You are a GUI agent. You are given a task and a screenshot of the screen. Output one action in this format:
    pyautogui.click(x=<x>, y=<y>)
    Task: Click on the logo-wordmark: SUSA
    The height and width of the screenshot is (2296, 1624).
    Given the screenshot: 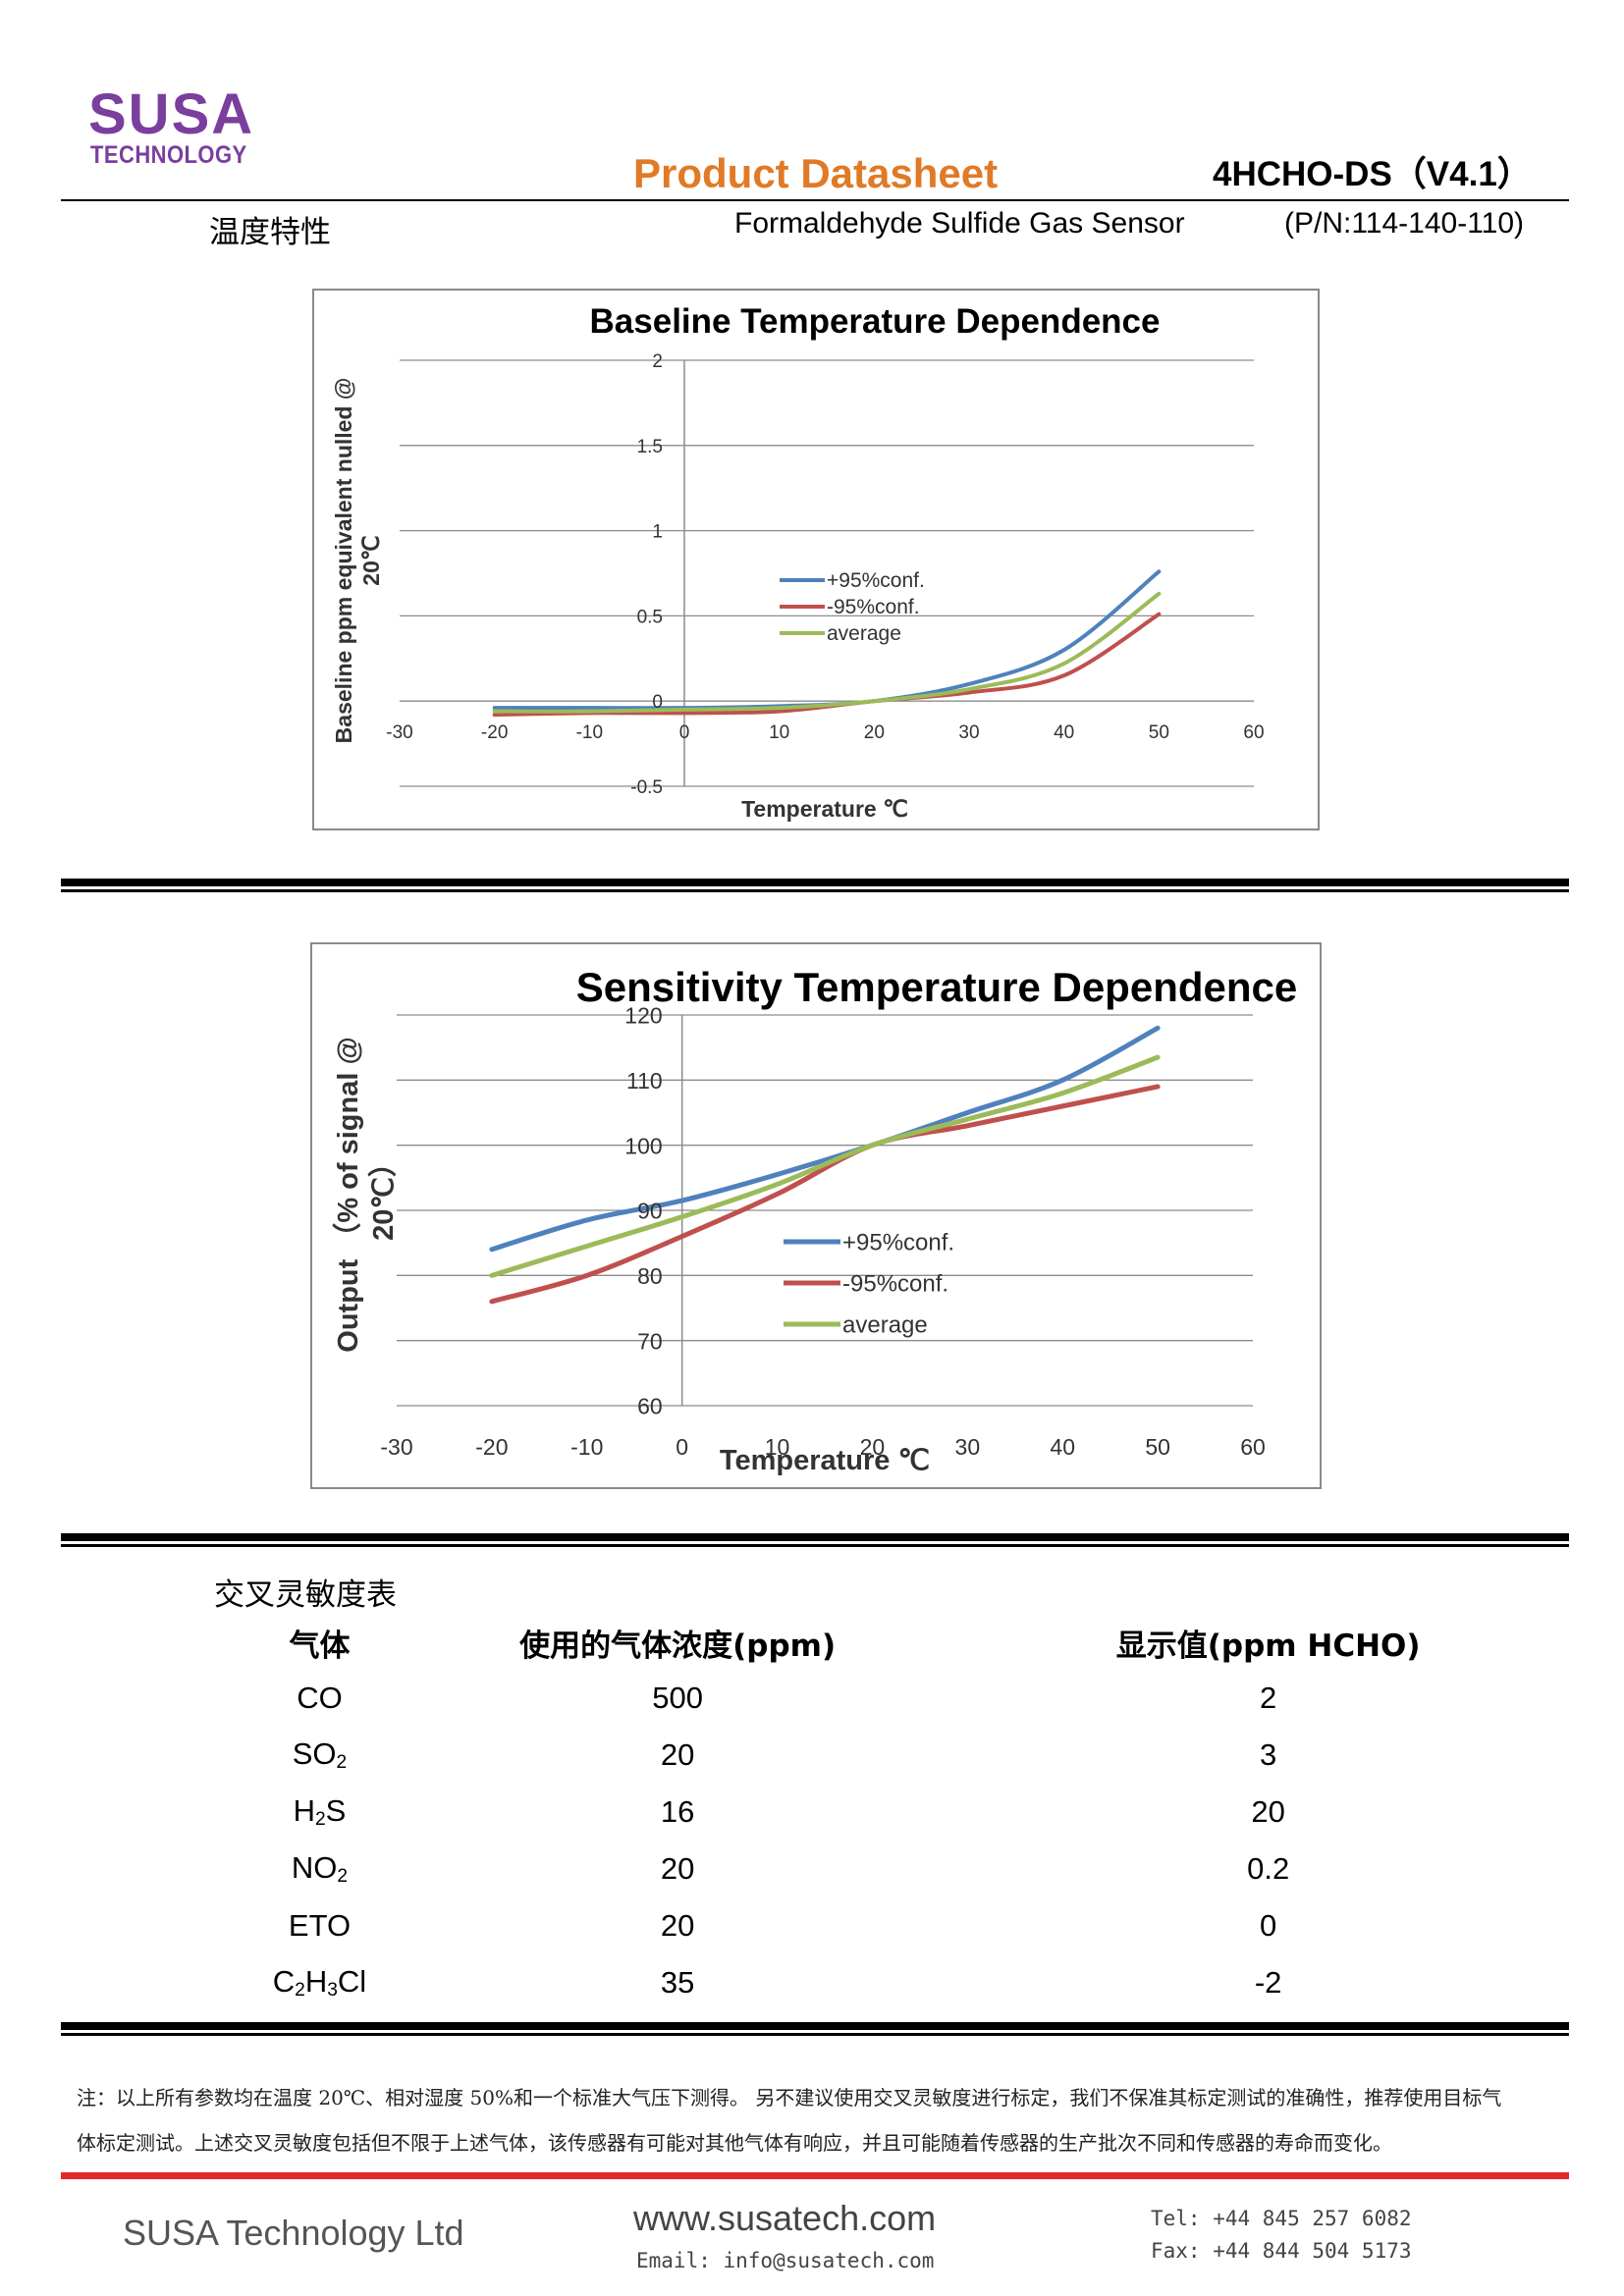 What is the action you would take?
    pyautogui.click(x=171, y=114)
    